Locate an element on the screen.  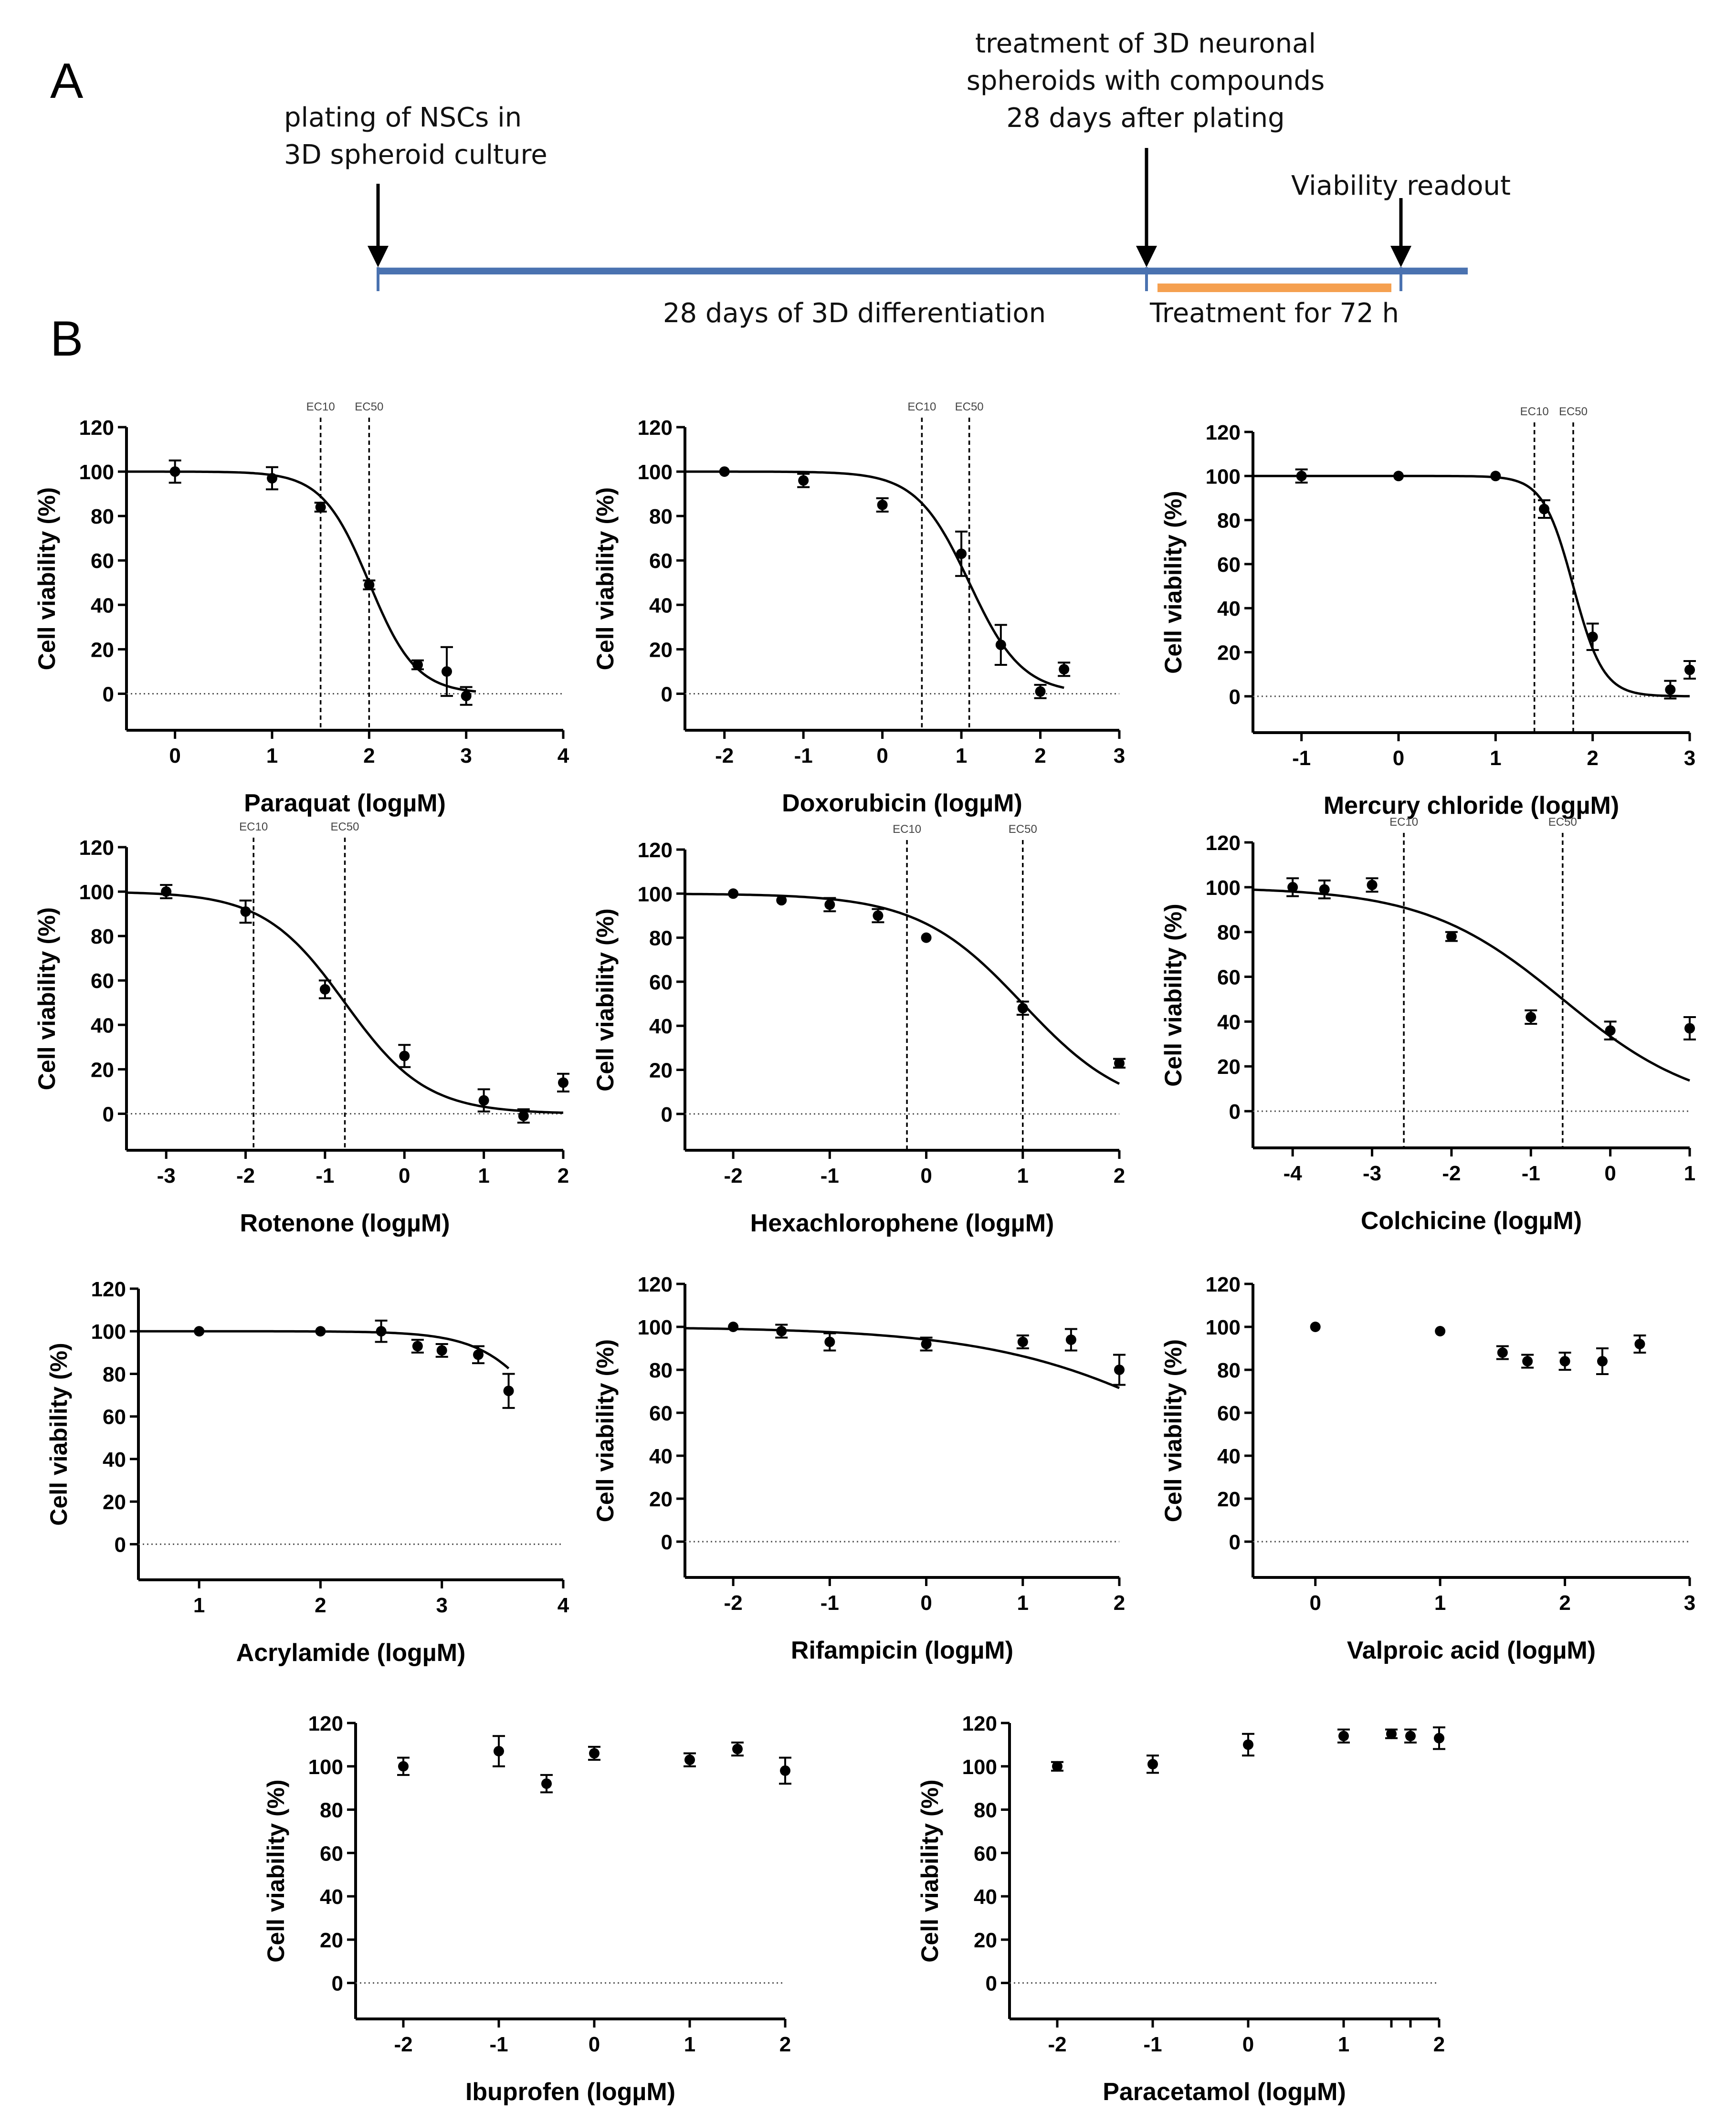
treatment-text-1: treatment of 3D neuronal is located at coordinates (1145, 44).